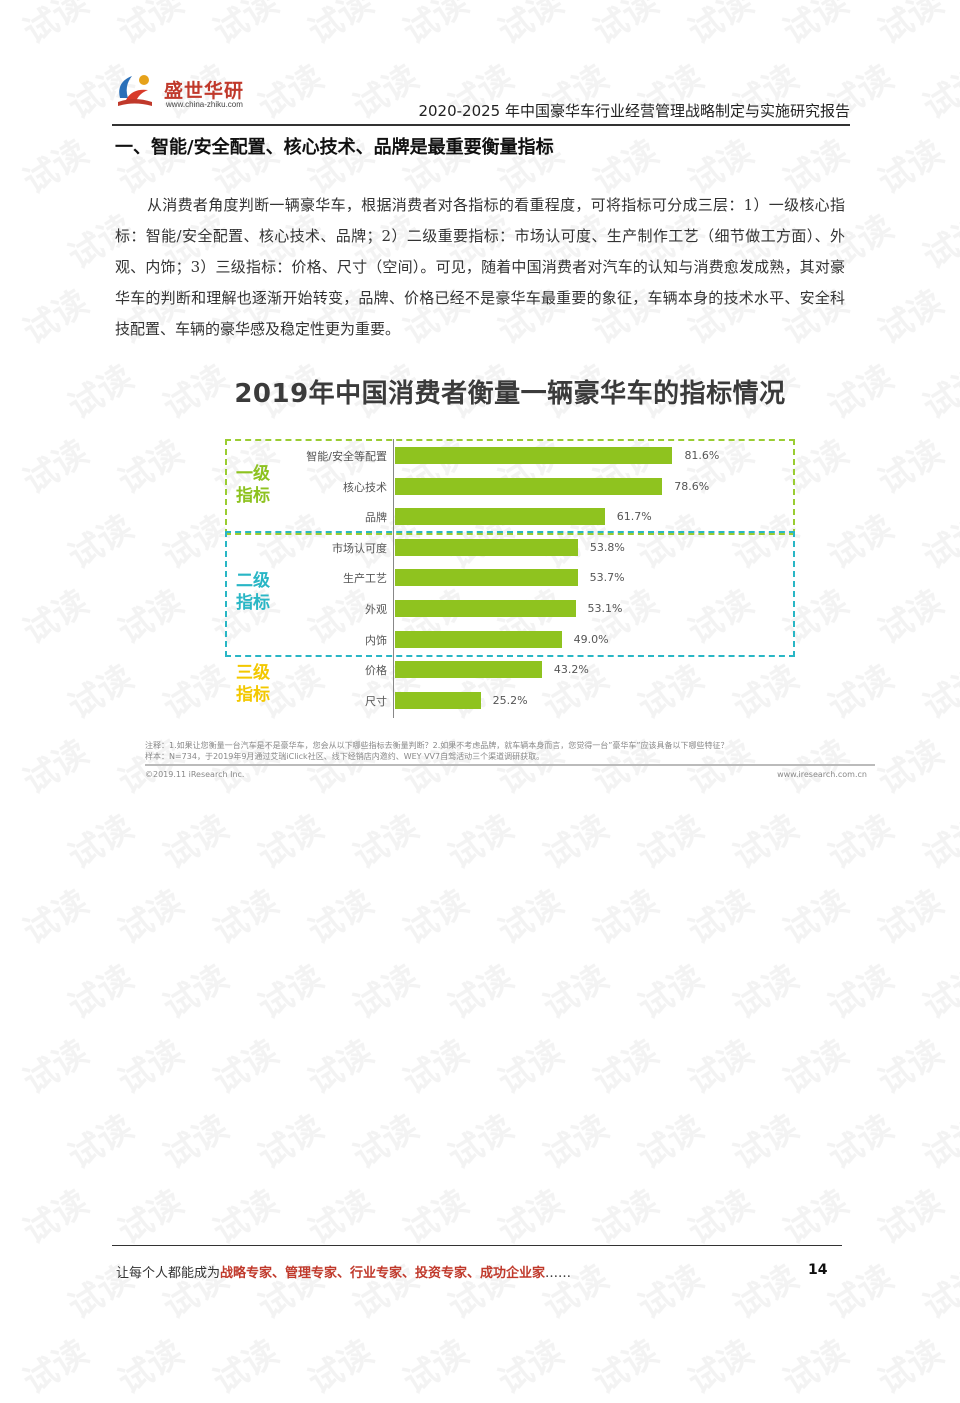  Describe the element at coordinates (195, 774) in the screenshot. I see `chart-copyright: ©2019.11 iResearch Inc.` at that location.